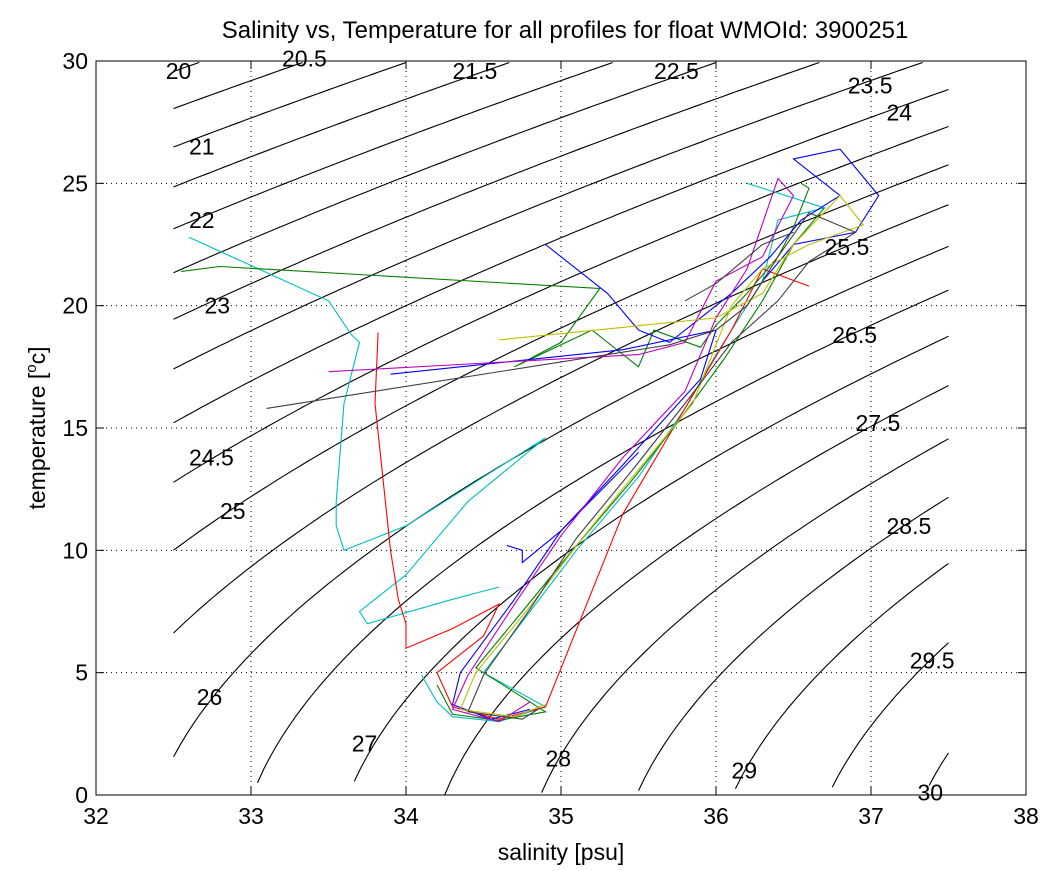 The height and width of the screenshot is (871, 1050). What do you see at coordinates (210, 697) in the screenshot?
I see `contour-label: 26` at bounding box center [210, 697].